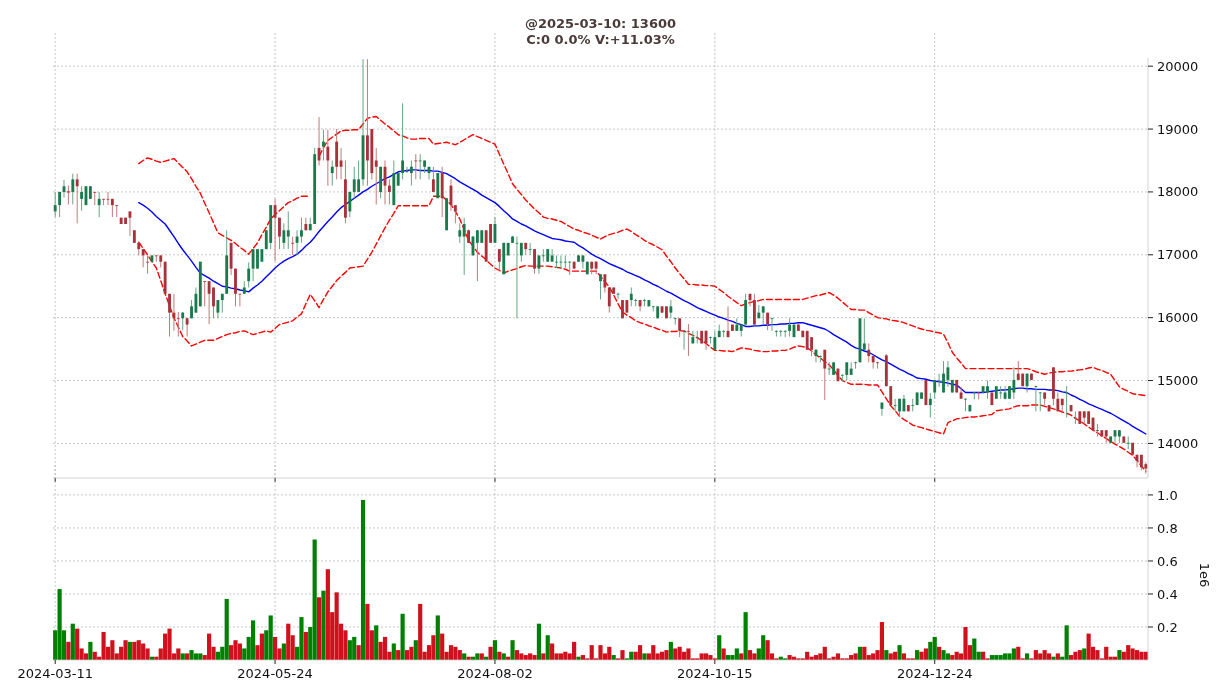 Image resolution: width=1226 pixels, height=690 pixels. What do you see at coordinates (1167, 594) in the screenshot?
I see `y-tick-label: 0.4` at bounding box center [1167, 594].